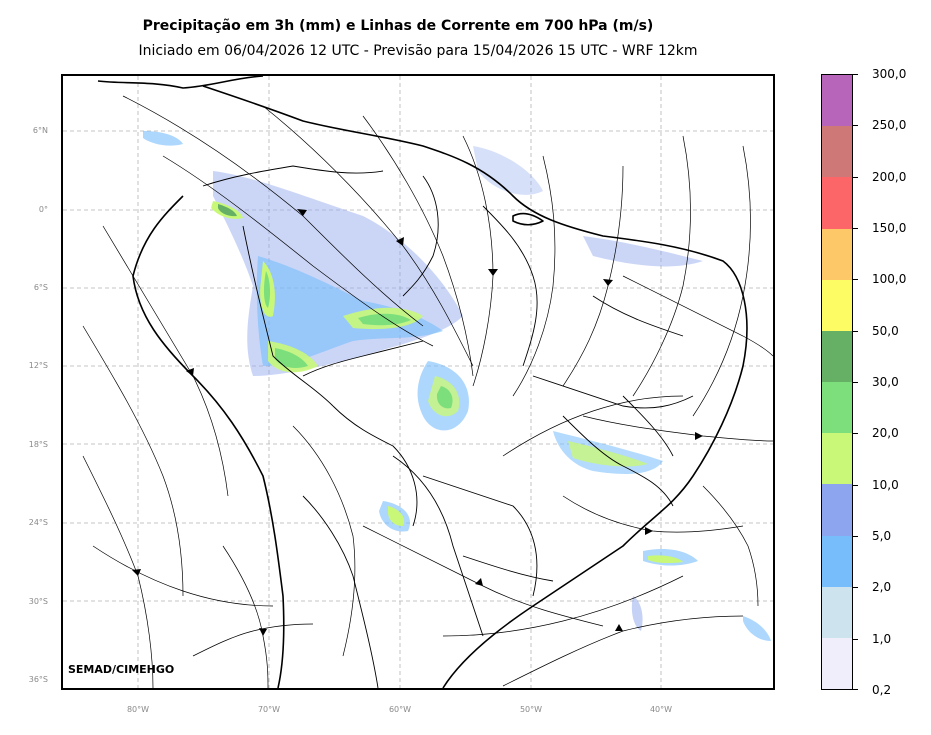 The height and width of the screenshot is (735, 931). I want to click on colorbar-label: 5,0, so click(882, 536).